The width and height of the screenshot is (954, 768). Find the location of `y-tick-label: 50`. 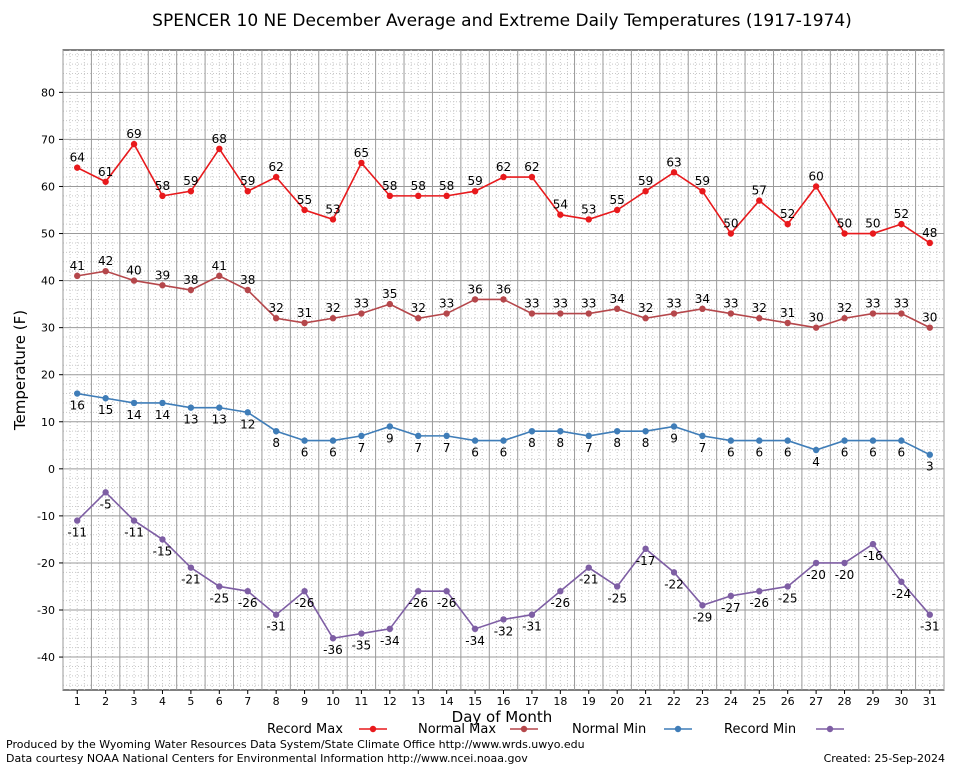

y-tick-label: 50 is located at coordinates (48, 234).